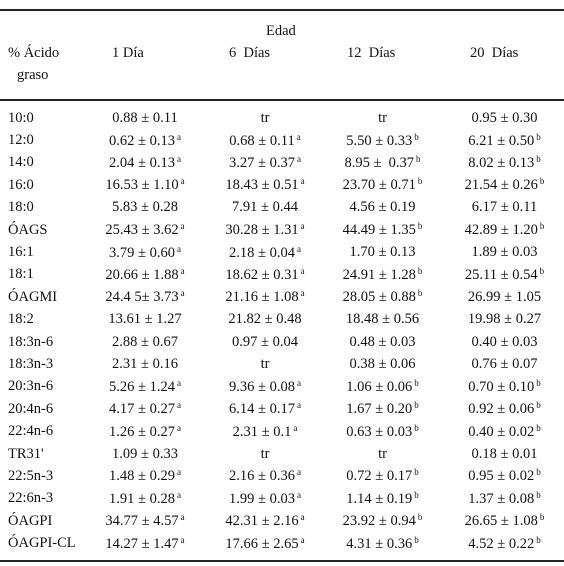 This screenshot has width=564, height=566. What do you see at coordinates (379, 521) in the screenshot?
I see `cell-value: 23.92 ± 0.94` at bounding box center [379, 521].